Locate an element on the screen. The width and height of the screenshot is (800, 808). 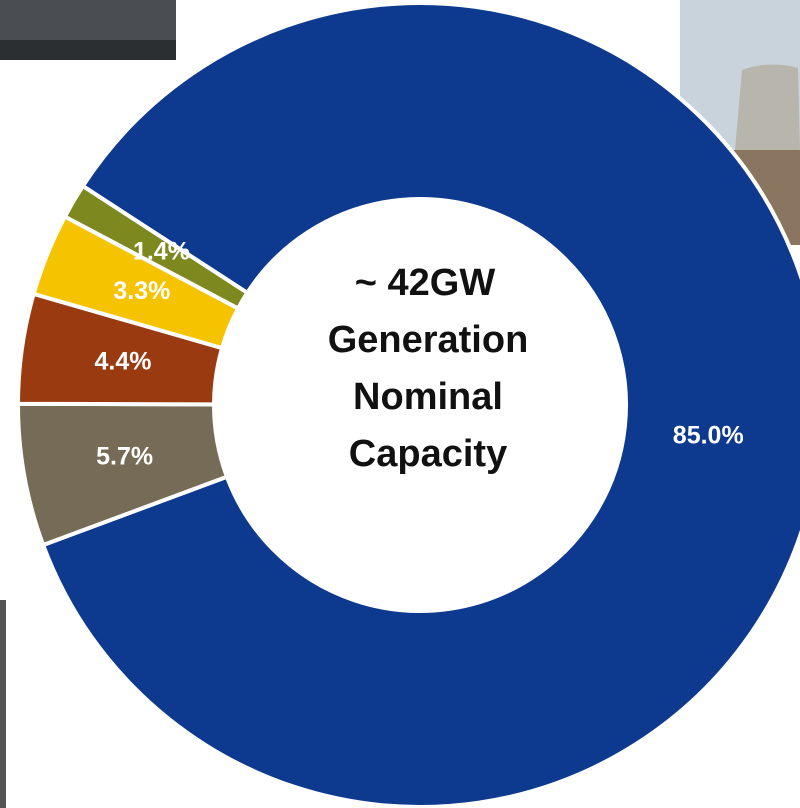
photo-cooling-tower is located at coordinates (767, 107).